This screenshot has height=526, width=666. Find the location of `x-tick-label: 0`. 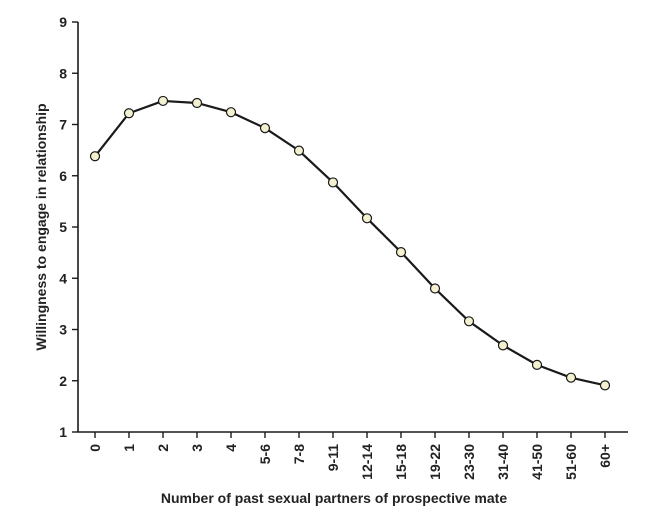

x-tick-label: 0 is located at coordinates (95, 448).